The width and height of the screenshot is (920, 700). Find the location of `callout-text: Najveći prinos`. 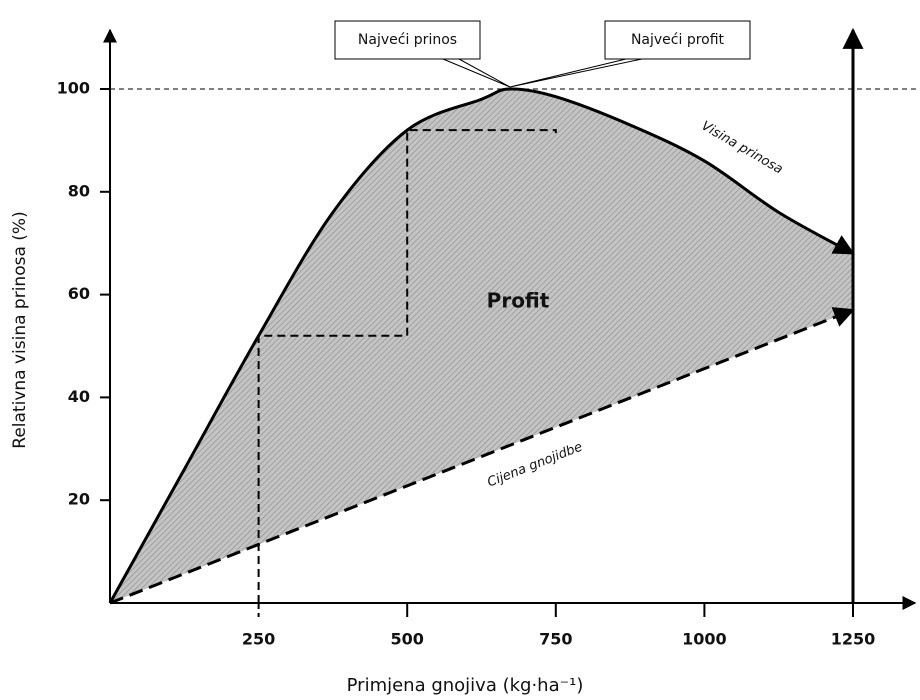

callout-text: Najveći prinos is located at coordinates (407, 40).